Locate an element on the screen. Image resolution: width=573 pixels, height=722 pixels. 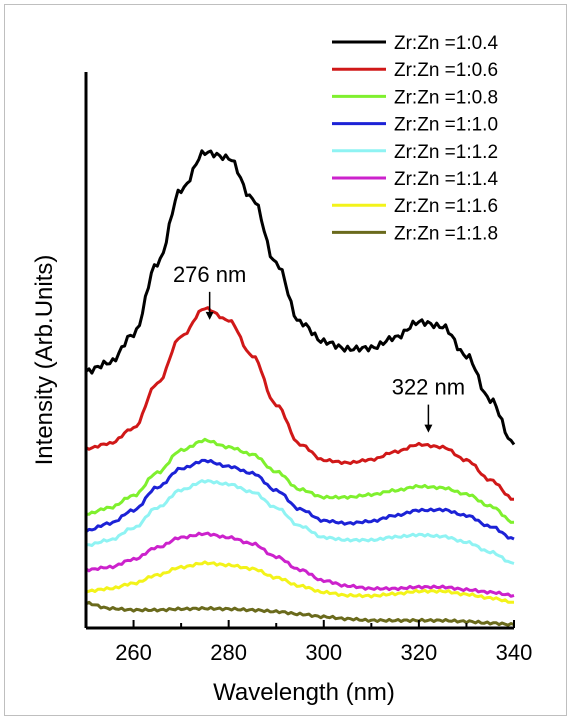
legend-label: Zr:Zn =1:0.4 is located at coordinates (446, 43).